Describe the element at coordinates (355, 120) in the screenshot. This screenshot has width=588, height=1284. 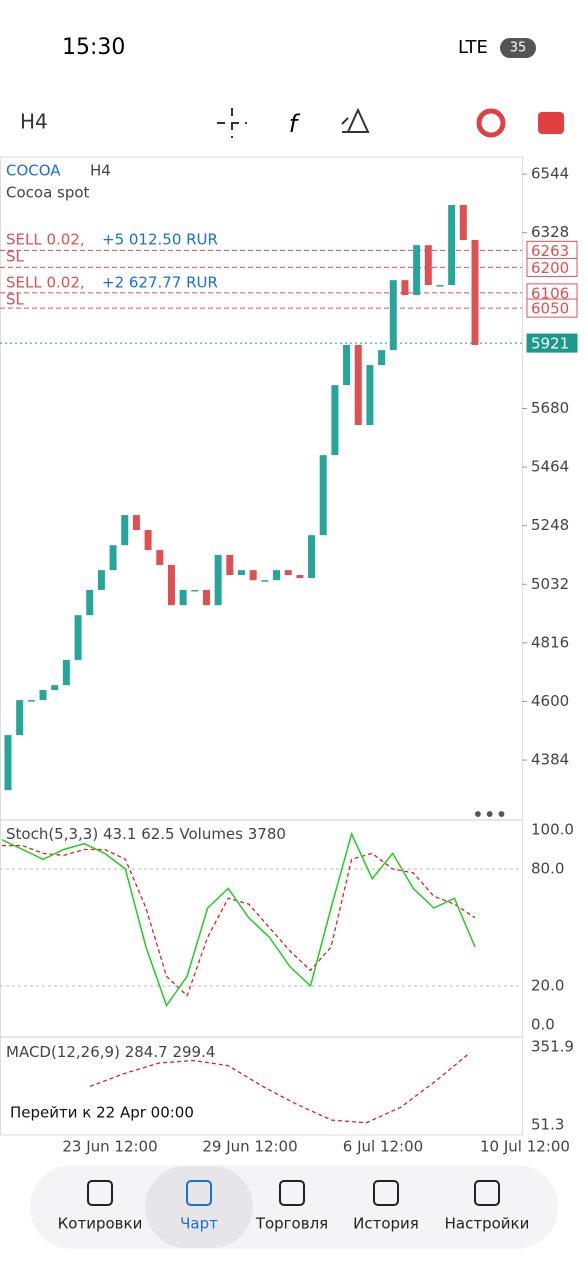
I see `objects-icon` at that location.